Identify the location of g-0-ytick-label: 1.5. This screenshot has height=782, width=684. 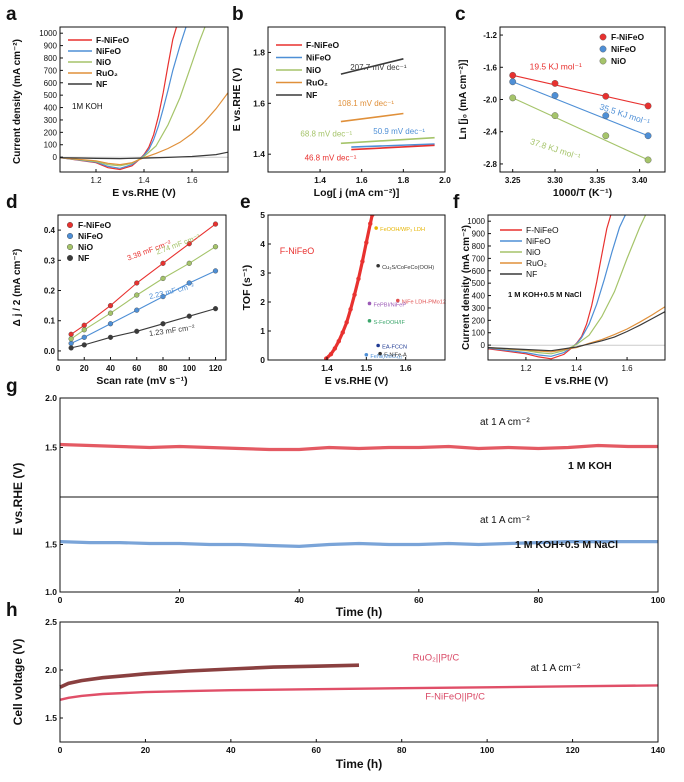
(51, 448).